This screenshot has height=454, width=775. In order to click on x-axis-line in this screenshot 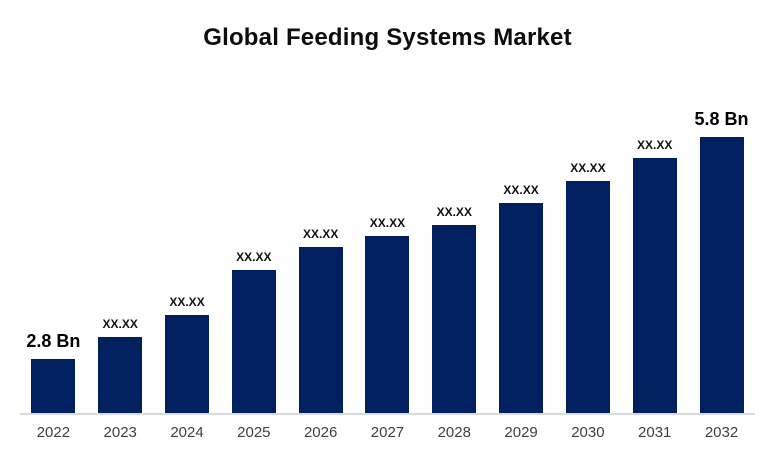, I will do `click(387, 414)`.